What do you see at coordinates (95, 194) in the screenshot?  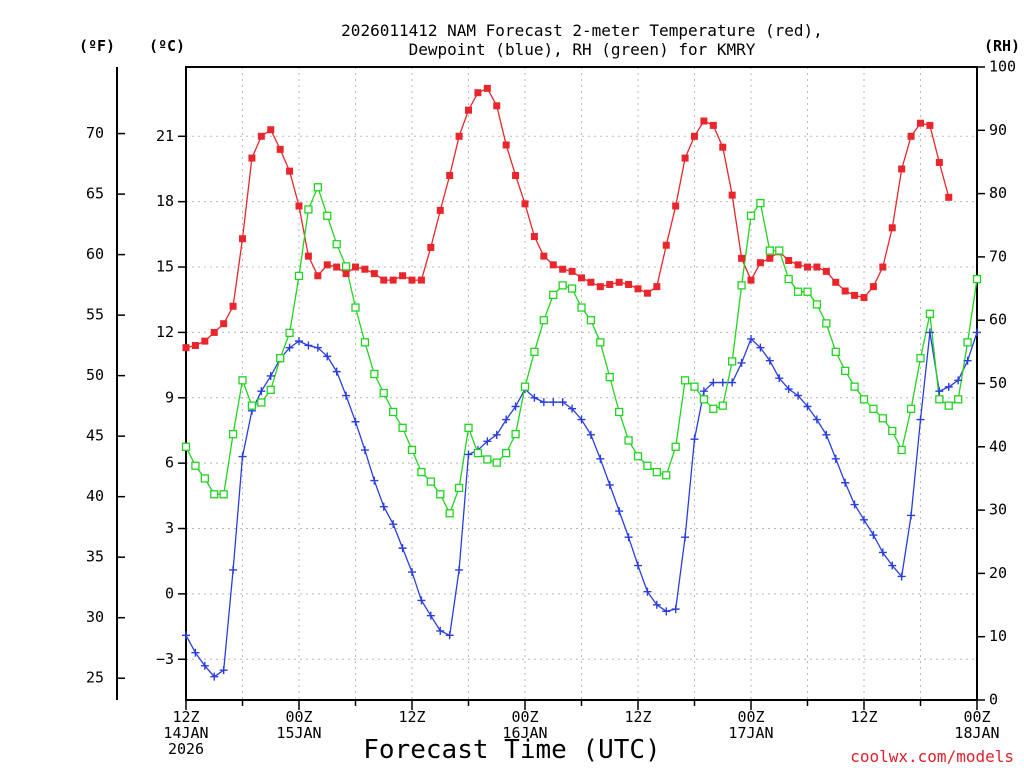 I see `fahrenheit-tick-label: 65` at bounding box center [95, 194].